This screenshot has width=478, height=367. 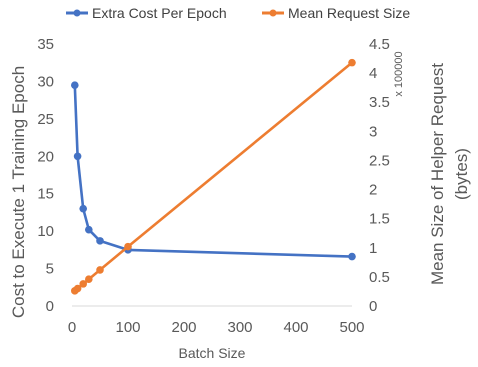 I want to click on right-y-tick-label: 4.5, so click(x=379, y=44).